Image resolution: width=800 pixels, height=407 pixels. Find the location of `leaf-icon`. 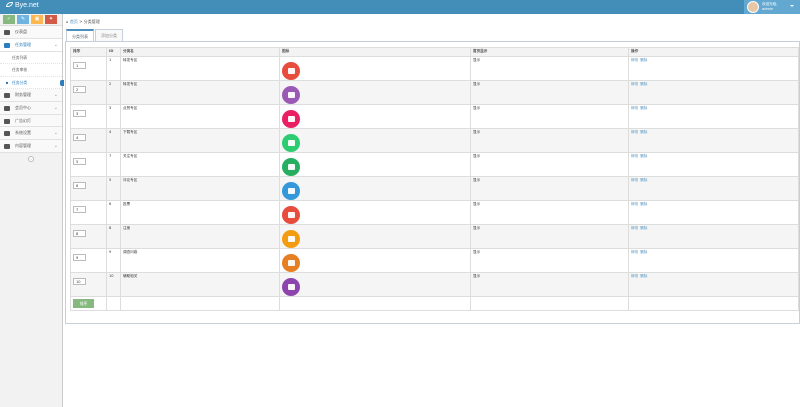

leaf-icon is located at coordinates (9, 4).